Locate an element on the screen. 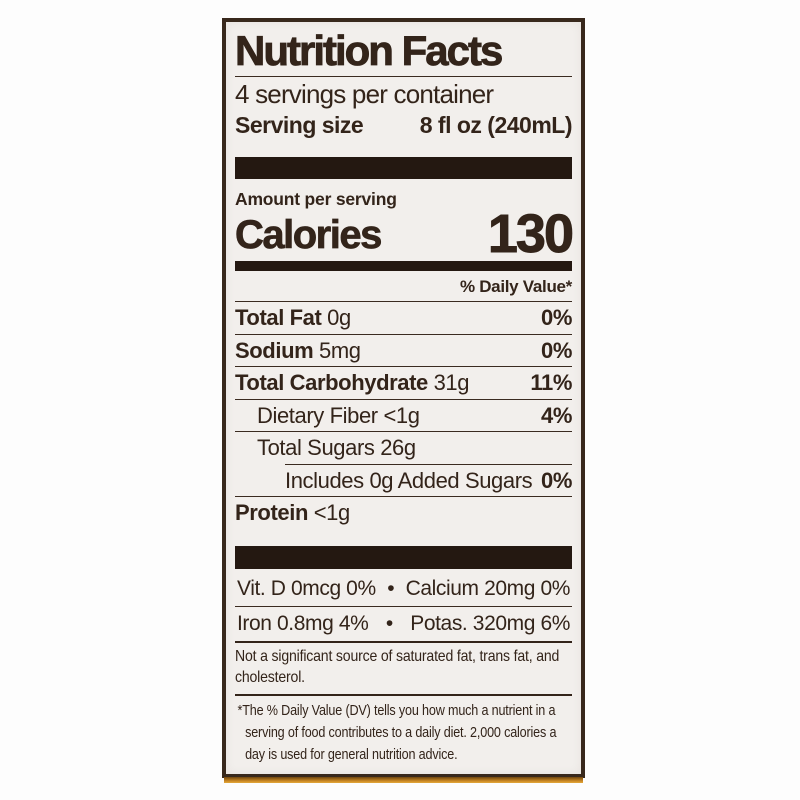 This screenshot has height=800, width=800. nutrient-name-and-amount: Protein <1g is located at coordinates (292, 513).